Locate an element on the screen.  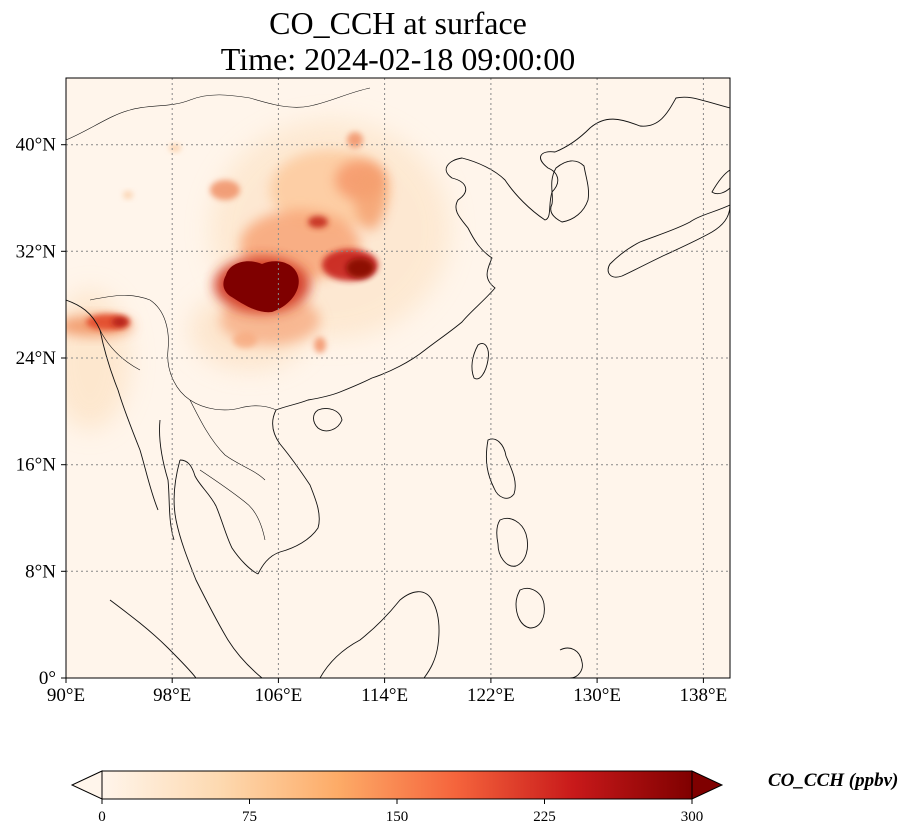
lat-tick-label: 8°N is located at coordinates (40, 571).